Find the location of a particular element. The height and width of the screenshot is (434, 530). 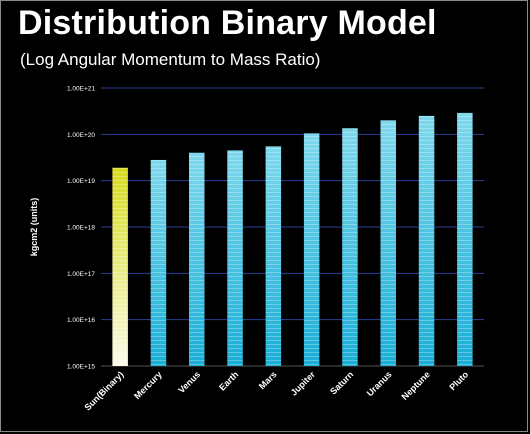

x-tick-label: Saturn is located at coordinates (341, 382).